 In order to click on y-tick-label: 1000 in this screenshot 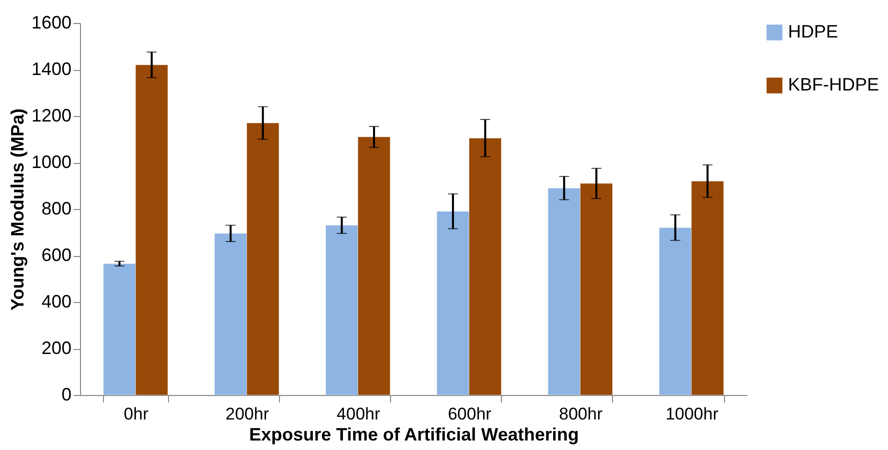, I will do `click(51, 162)`.